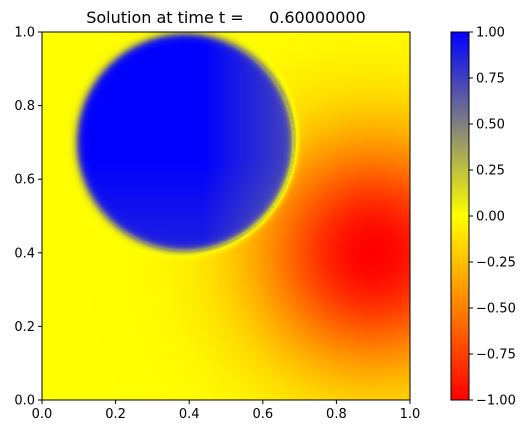 This screenshot has width=530, height=435. What do you see at coordinates (490, 125) in the screenshot?
I see `colorbar-tick-label: 0.50` at bounding box center [490, 125].